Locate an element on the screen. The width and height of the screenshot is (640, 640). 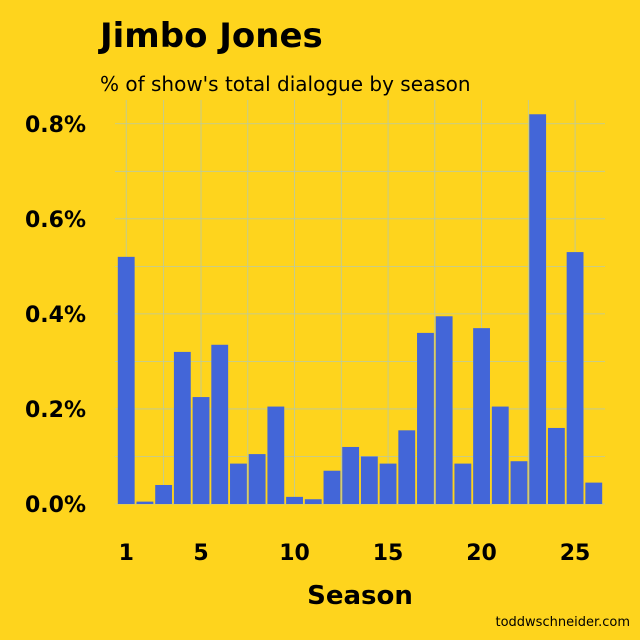
x-tick-label: 5 is located at coordinates (200, 553).